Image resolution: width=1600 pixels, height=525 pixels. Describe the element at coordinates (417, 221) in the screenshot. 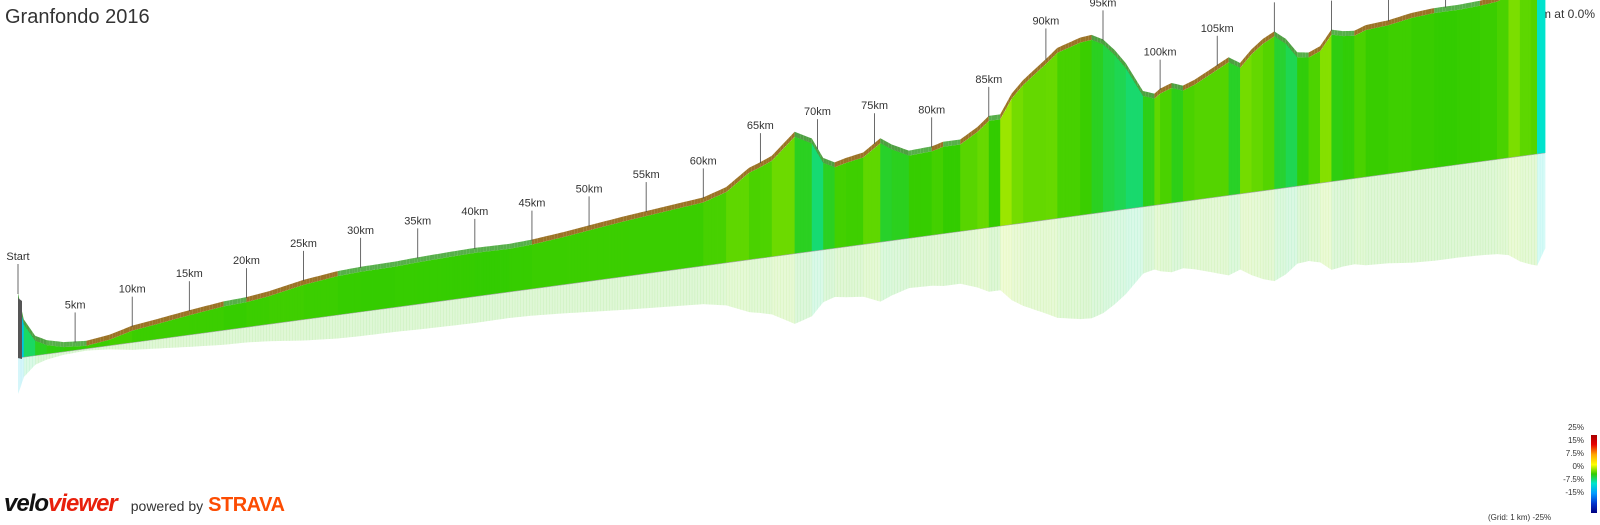

I see `distance-label: 35km` at that location.